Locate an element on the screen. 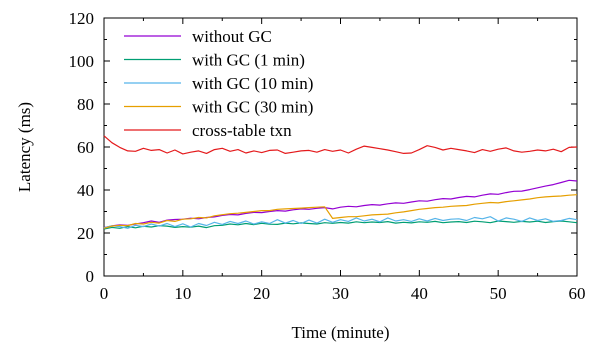 The image size is (599, 349). y-tick-label: 80 is located at coordinates (85, 104).